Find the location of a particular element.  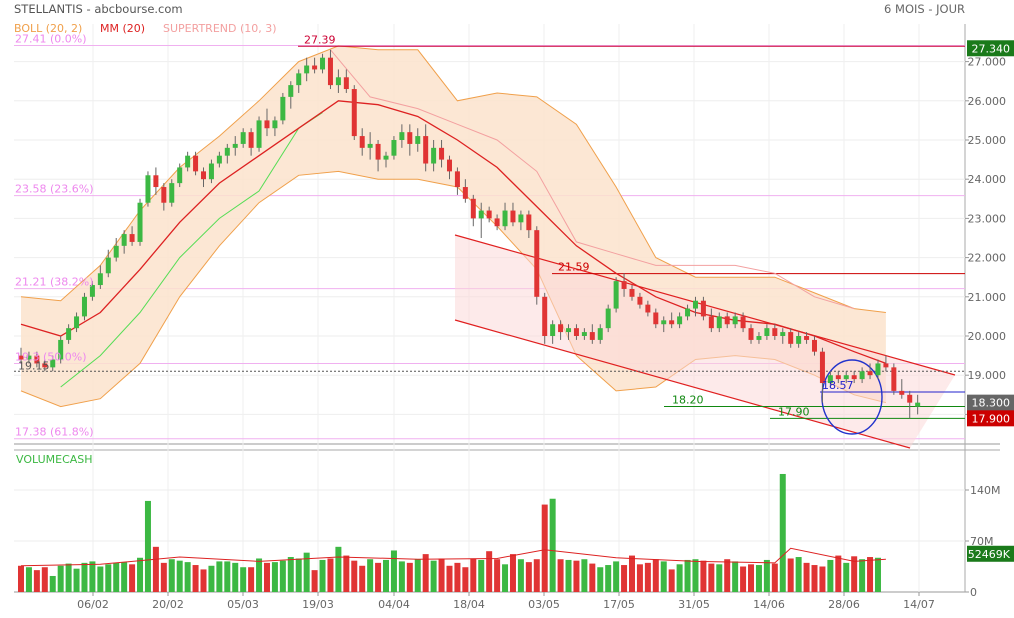

volume-last-value: 52469K is located at coordinates (989, 554).